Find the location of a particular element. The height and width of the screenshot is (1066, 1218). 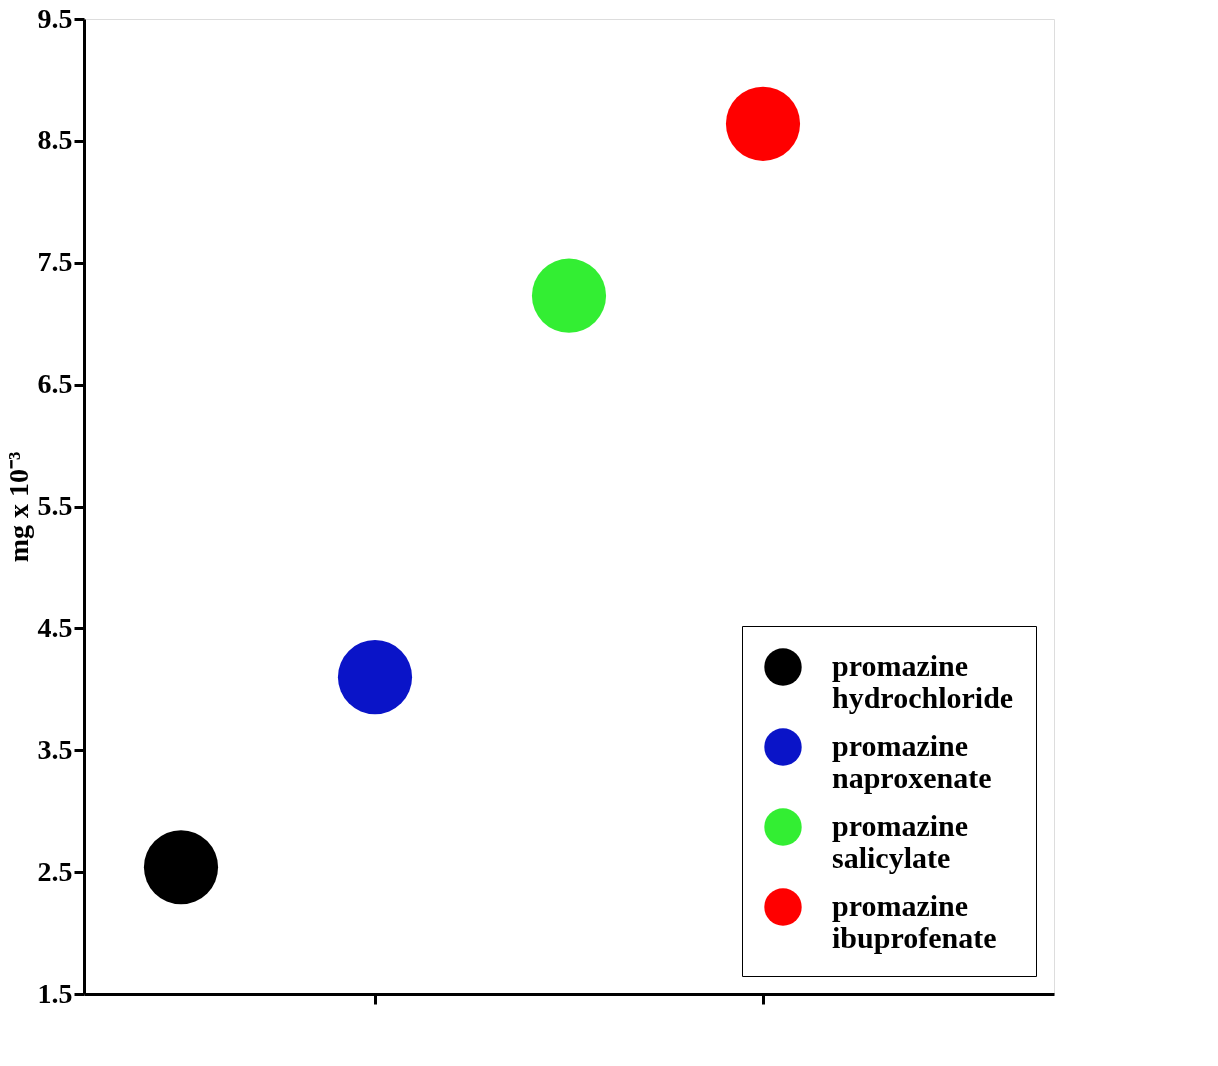

y-tick-label: 5.5 is located at coordinates (55, 505).